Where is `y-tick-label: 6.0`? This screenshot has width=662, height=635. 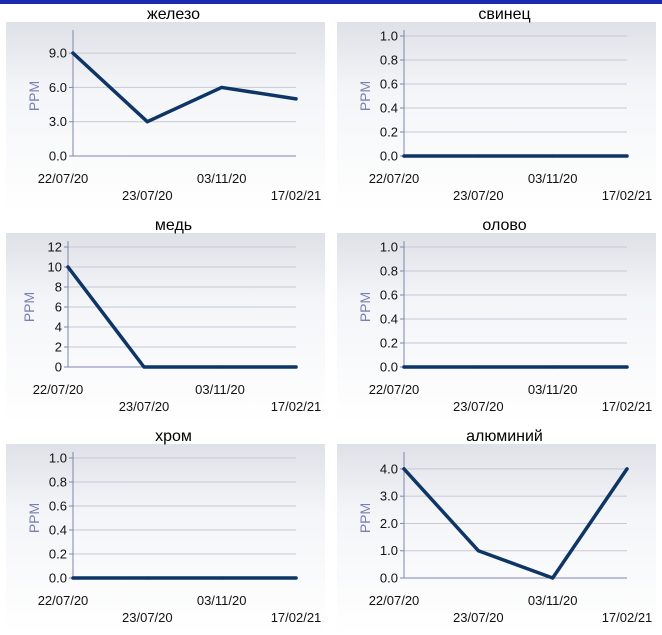
y-tick-label: 6.0 is located at coordinates (58, 87).